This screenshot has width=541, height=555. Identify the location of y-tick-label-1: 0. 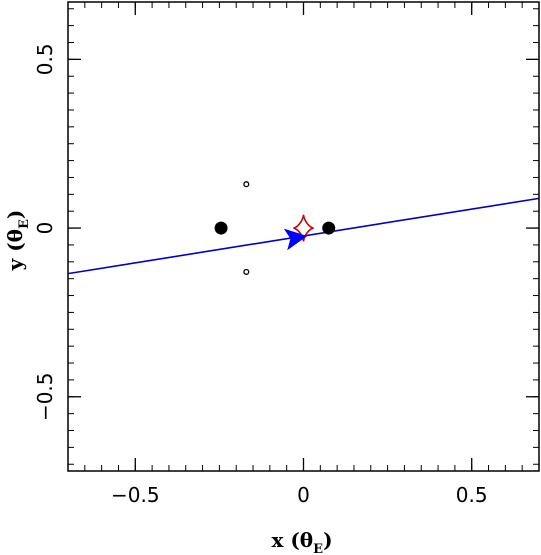
(45, 228).